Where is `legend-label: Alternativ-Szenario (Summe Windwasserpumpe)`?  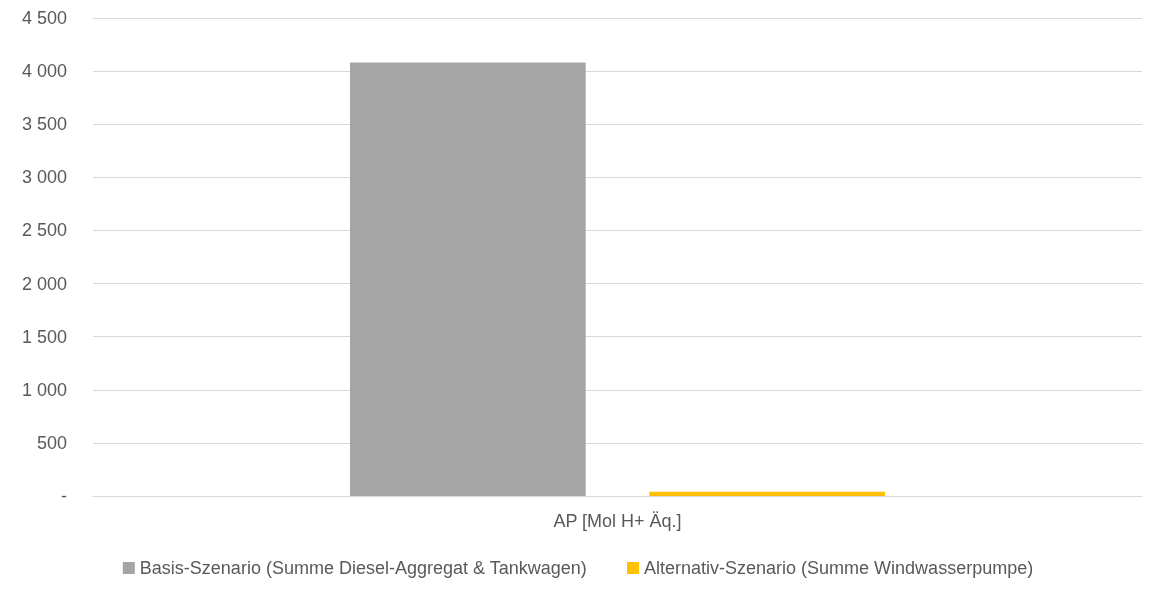
legend-label: Alternativ-Szenario (Summe Windwasserpumpe) is located at coordinates (839, 568).